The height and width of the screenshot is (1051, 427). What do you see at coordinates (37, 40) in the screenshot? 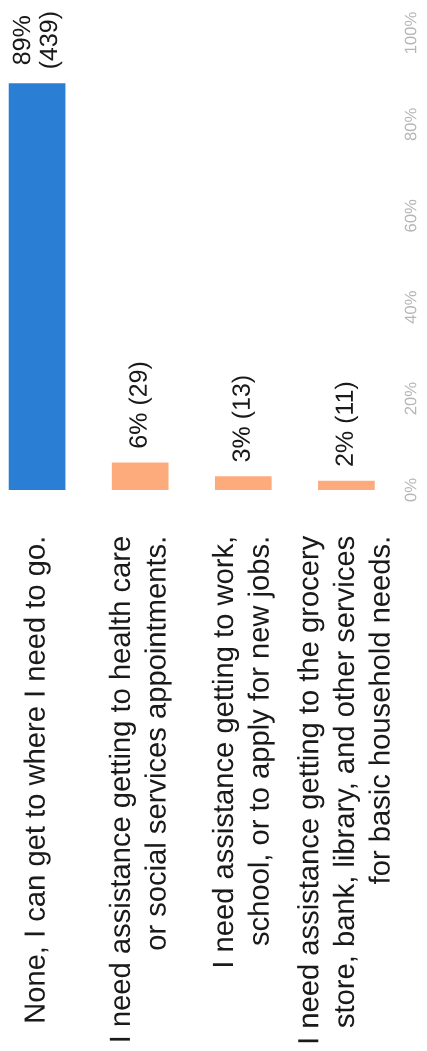
I see `data-label: 89% (439)` at bounding box center [37, 40].